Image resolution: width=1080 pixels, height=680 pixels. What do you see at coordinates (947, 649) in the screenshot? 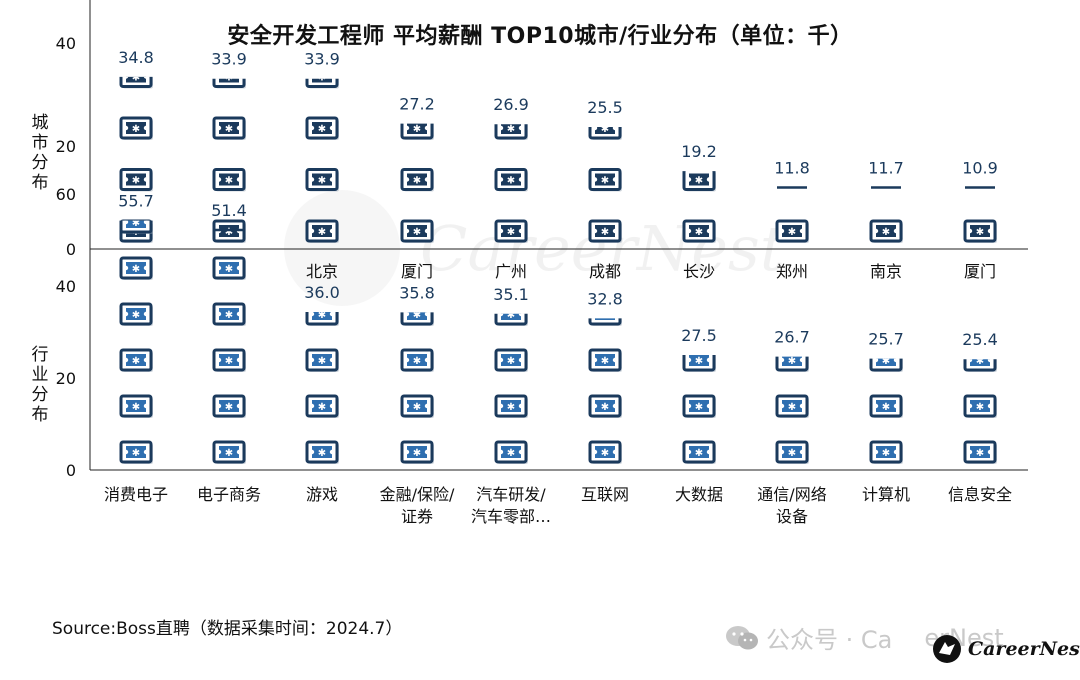
I see `brand-icon` at bounding box center [947, 649].